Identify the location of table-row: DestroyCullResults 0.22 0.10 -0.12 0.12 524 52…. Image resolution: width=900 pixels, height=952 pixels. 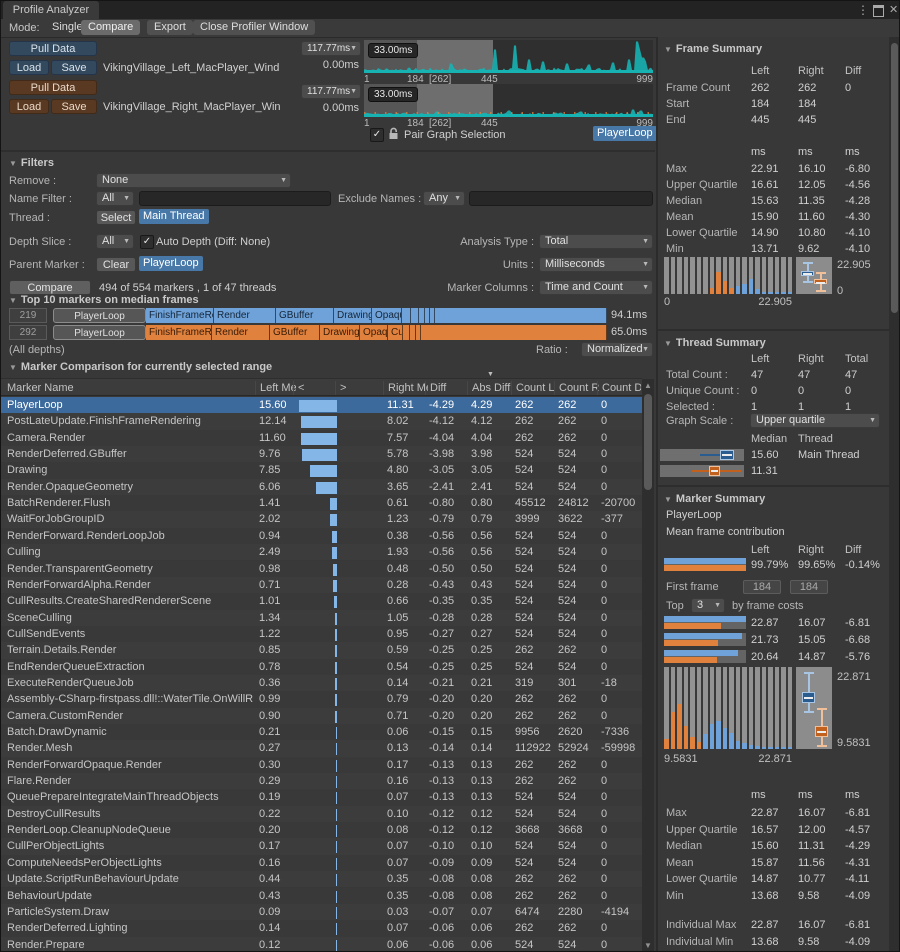
(321, 814).